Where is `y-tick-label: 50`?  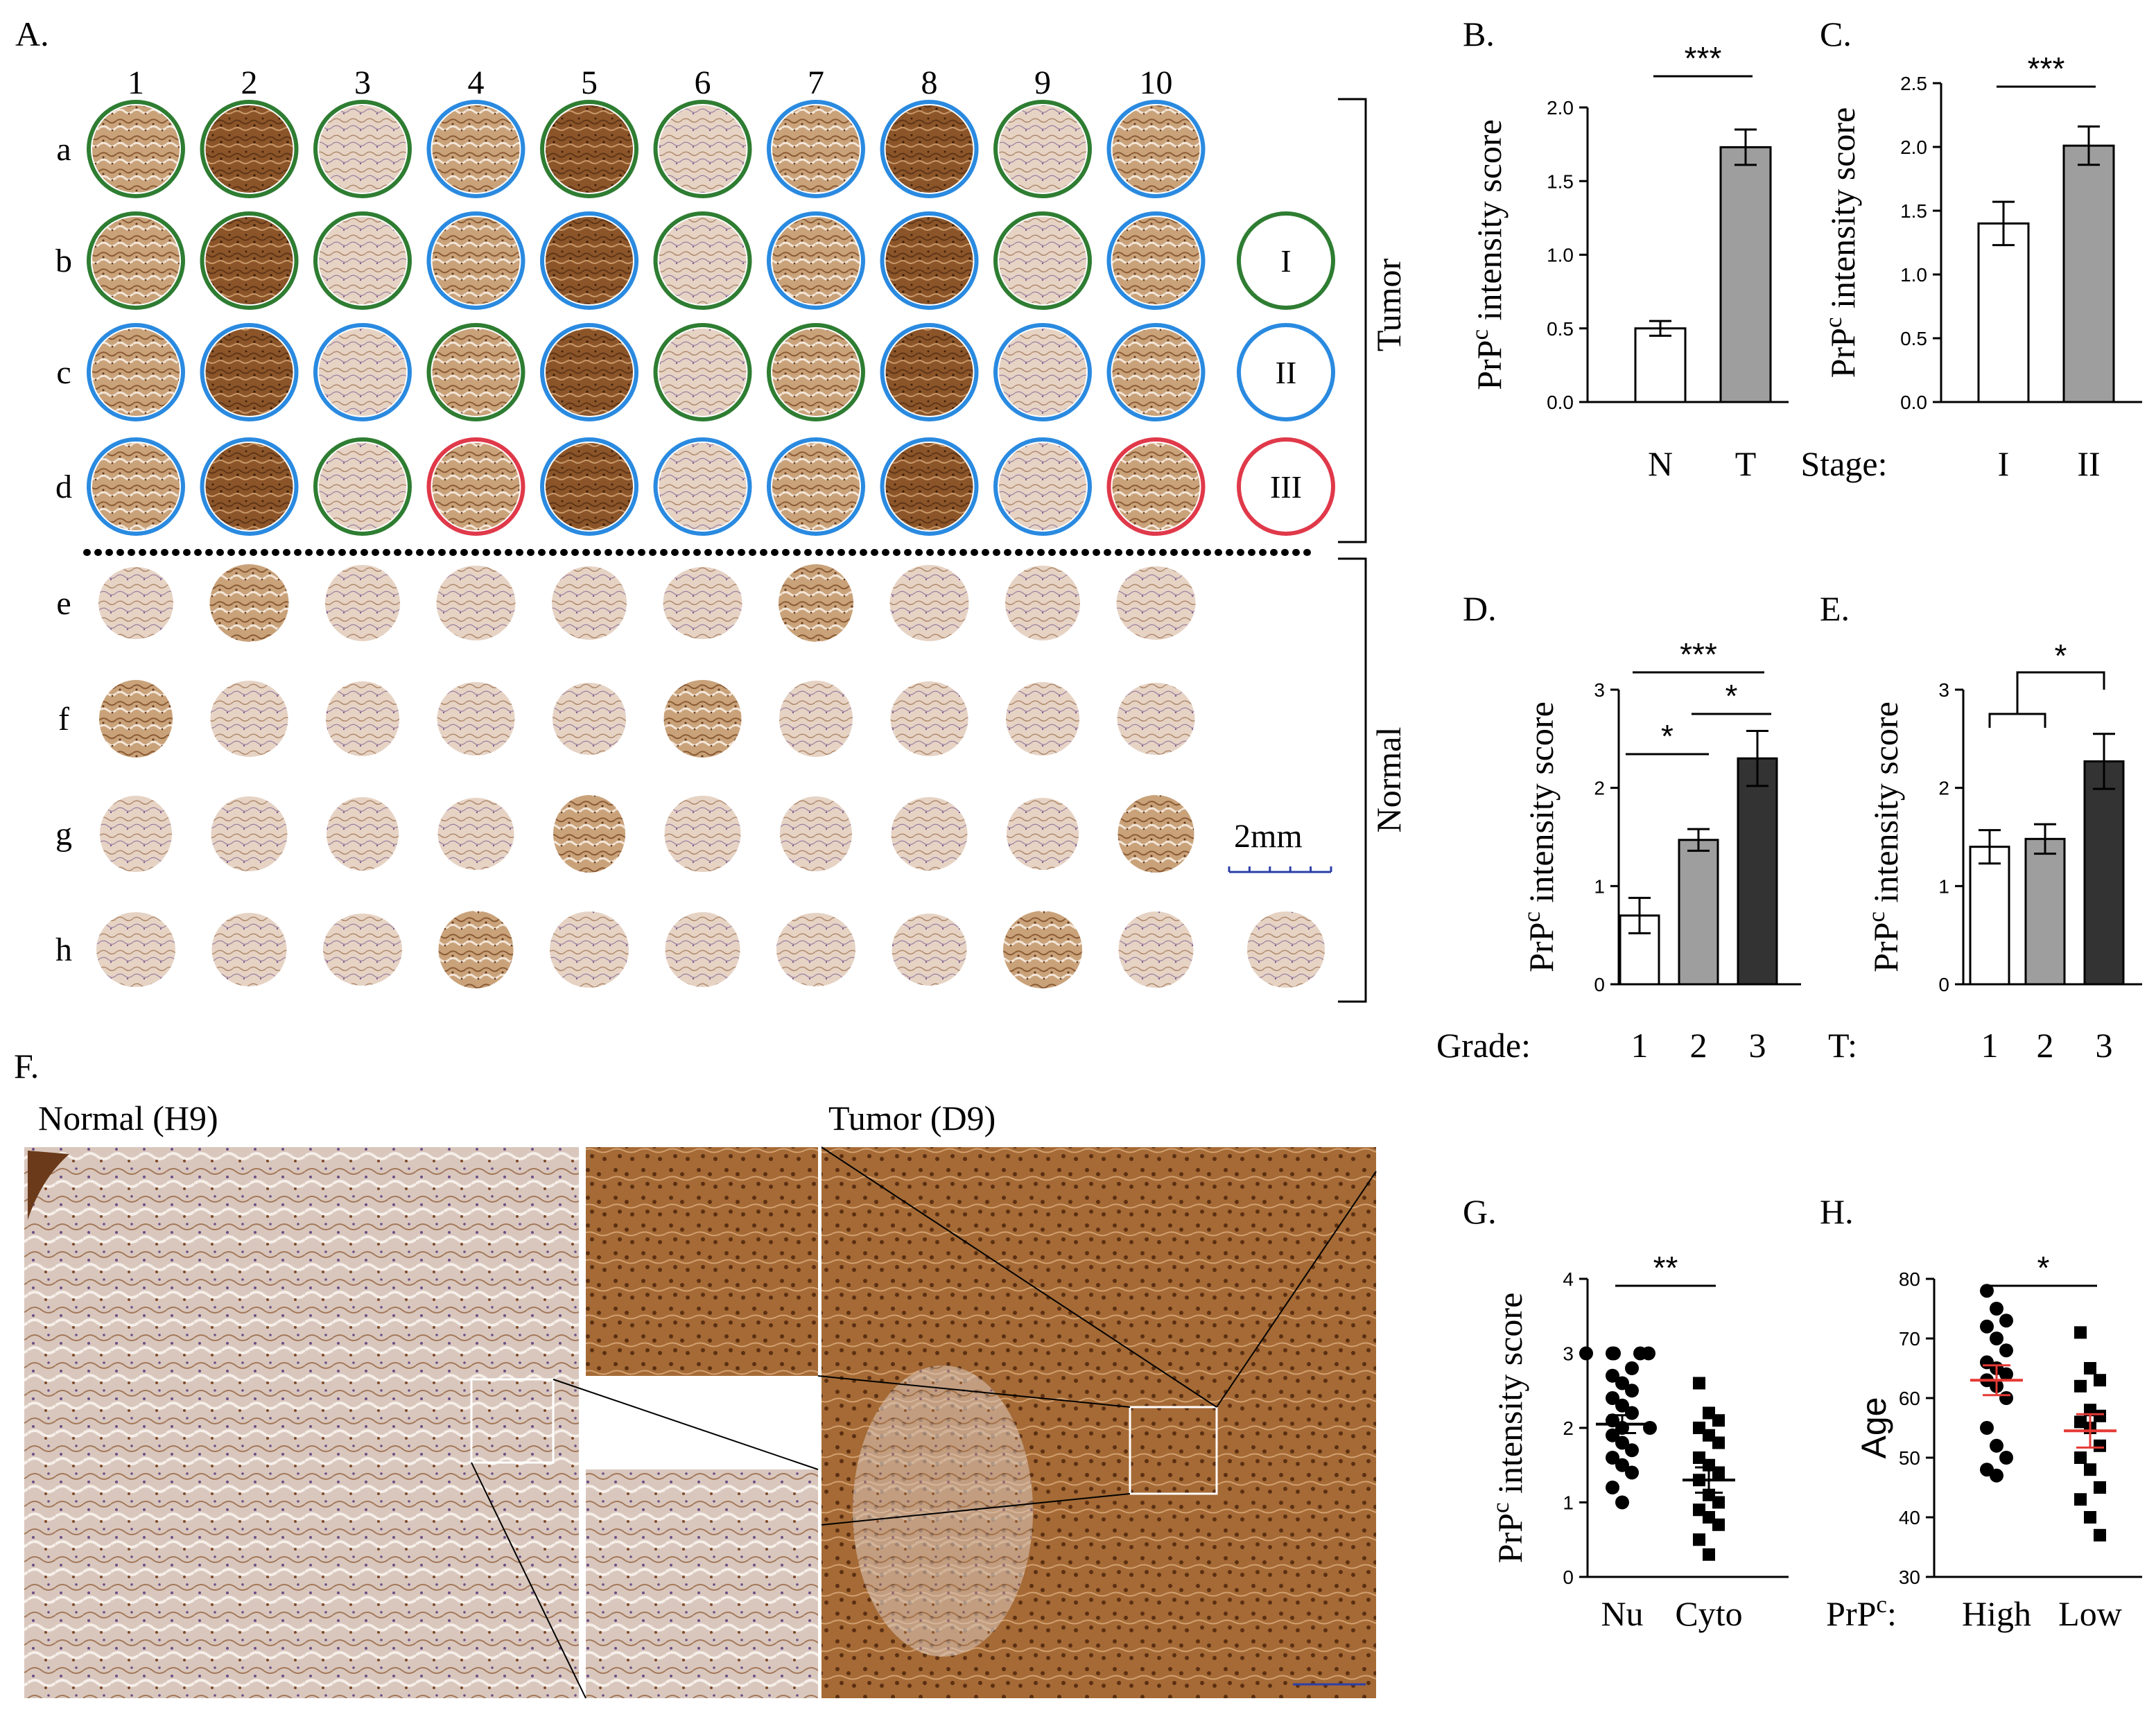 y-tick-label: 50 is located at coordinates (1909, 1458).